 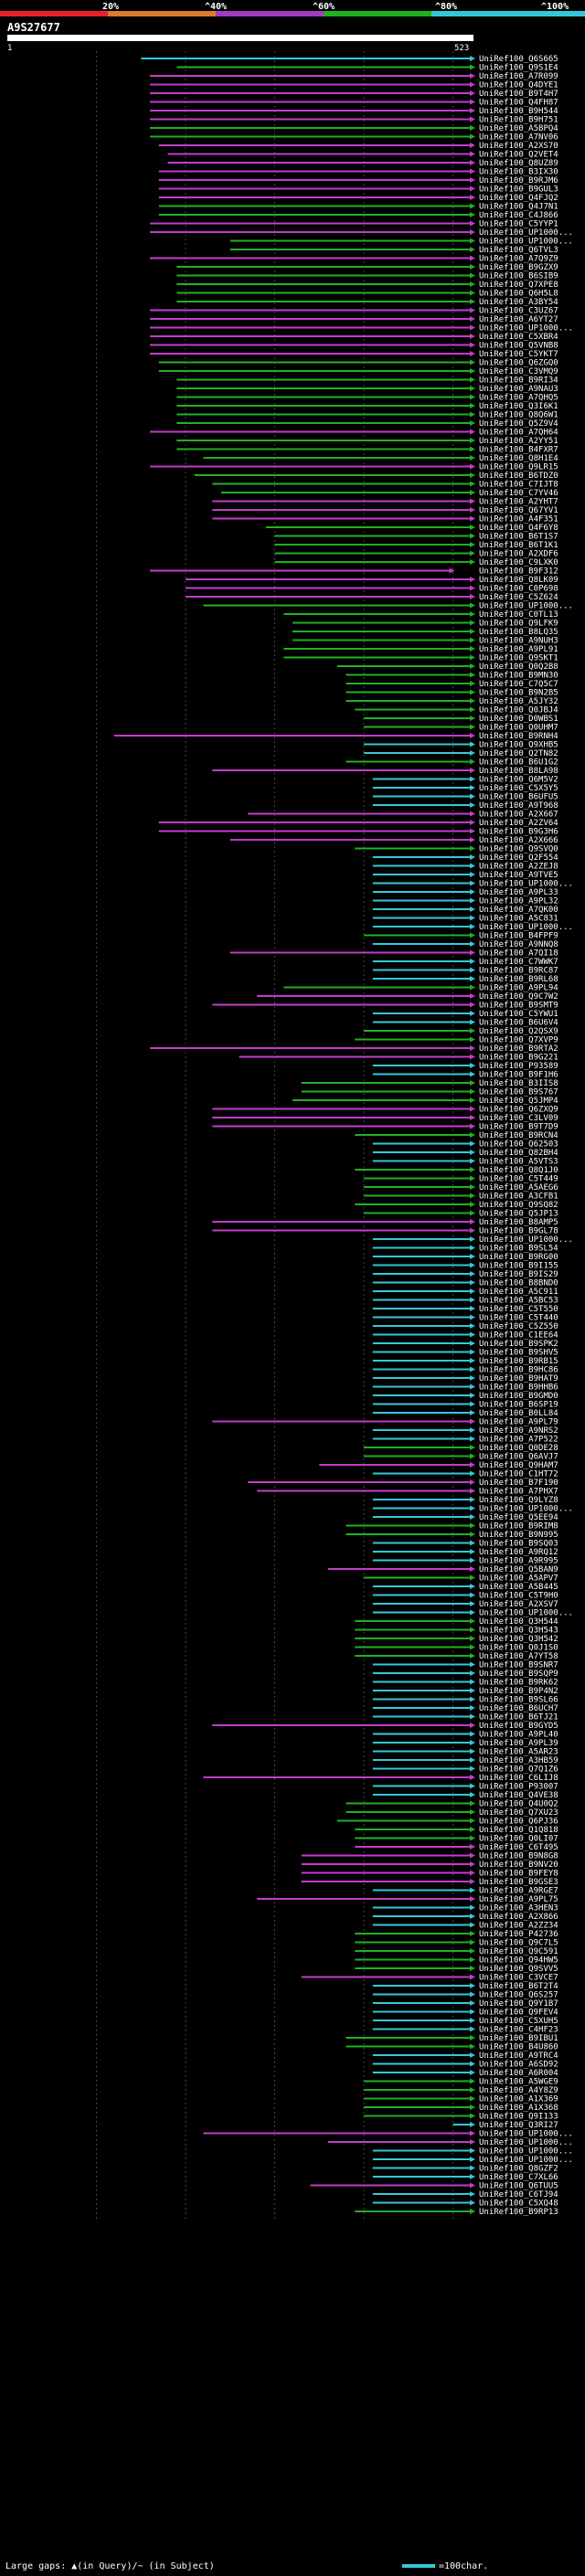 What do you see at coordinates (518, 1474) in the screenshot?
I see `hit-label: UniRef100_C1HT72` at bounding box center [518, 1474].